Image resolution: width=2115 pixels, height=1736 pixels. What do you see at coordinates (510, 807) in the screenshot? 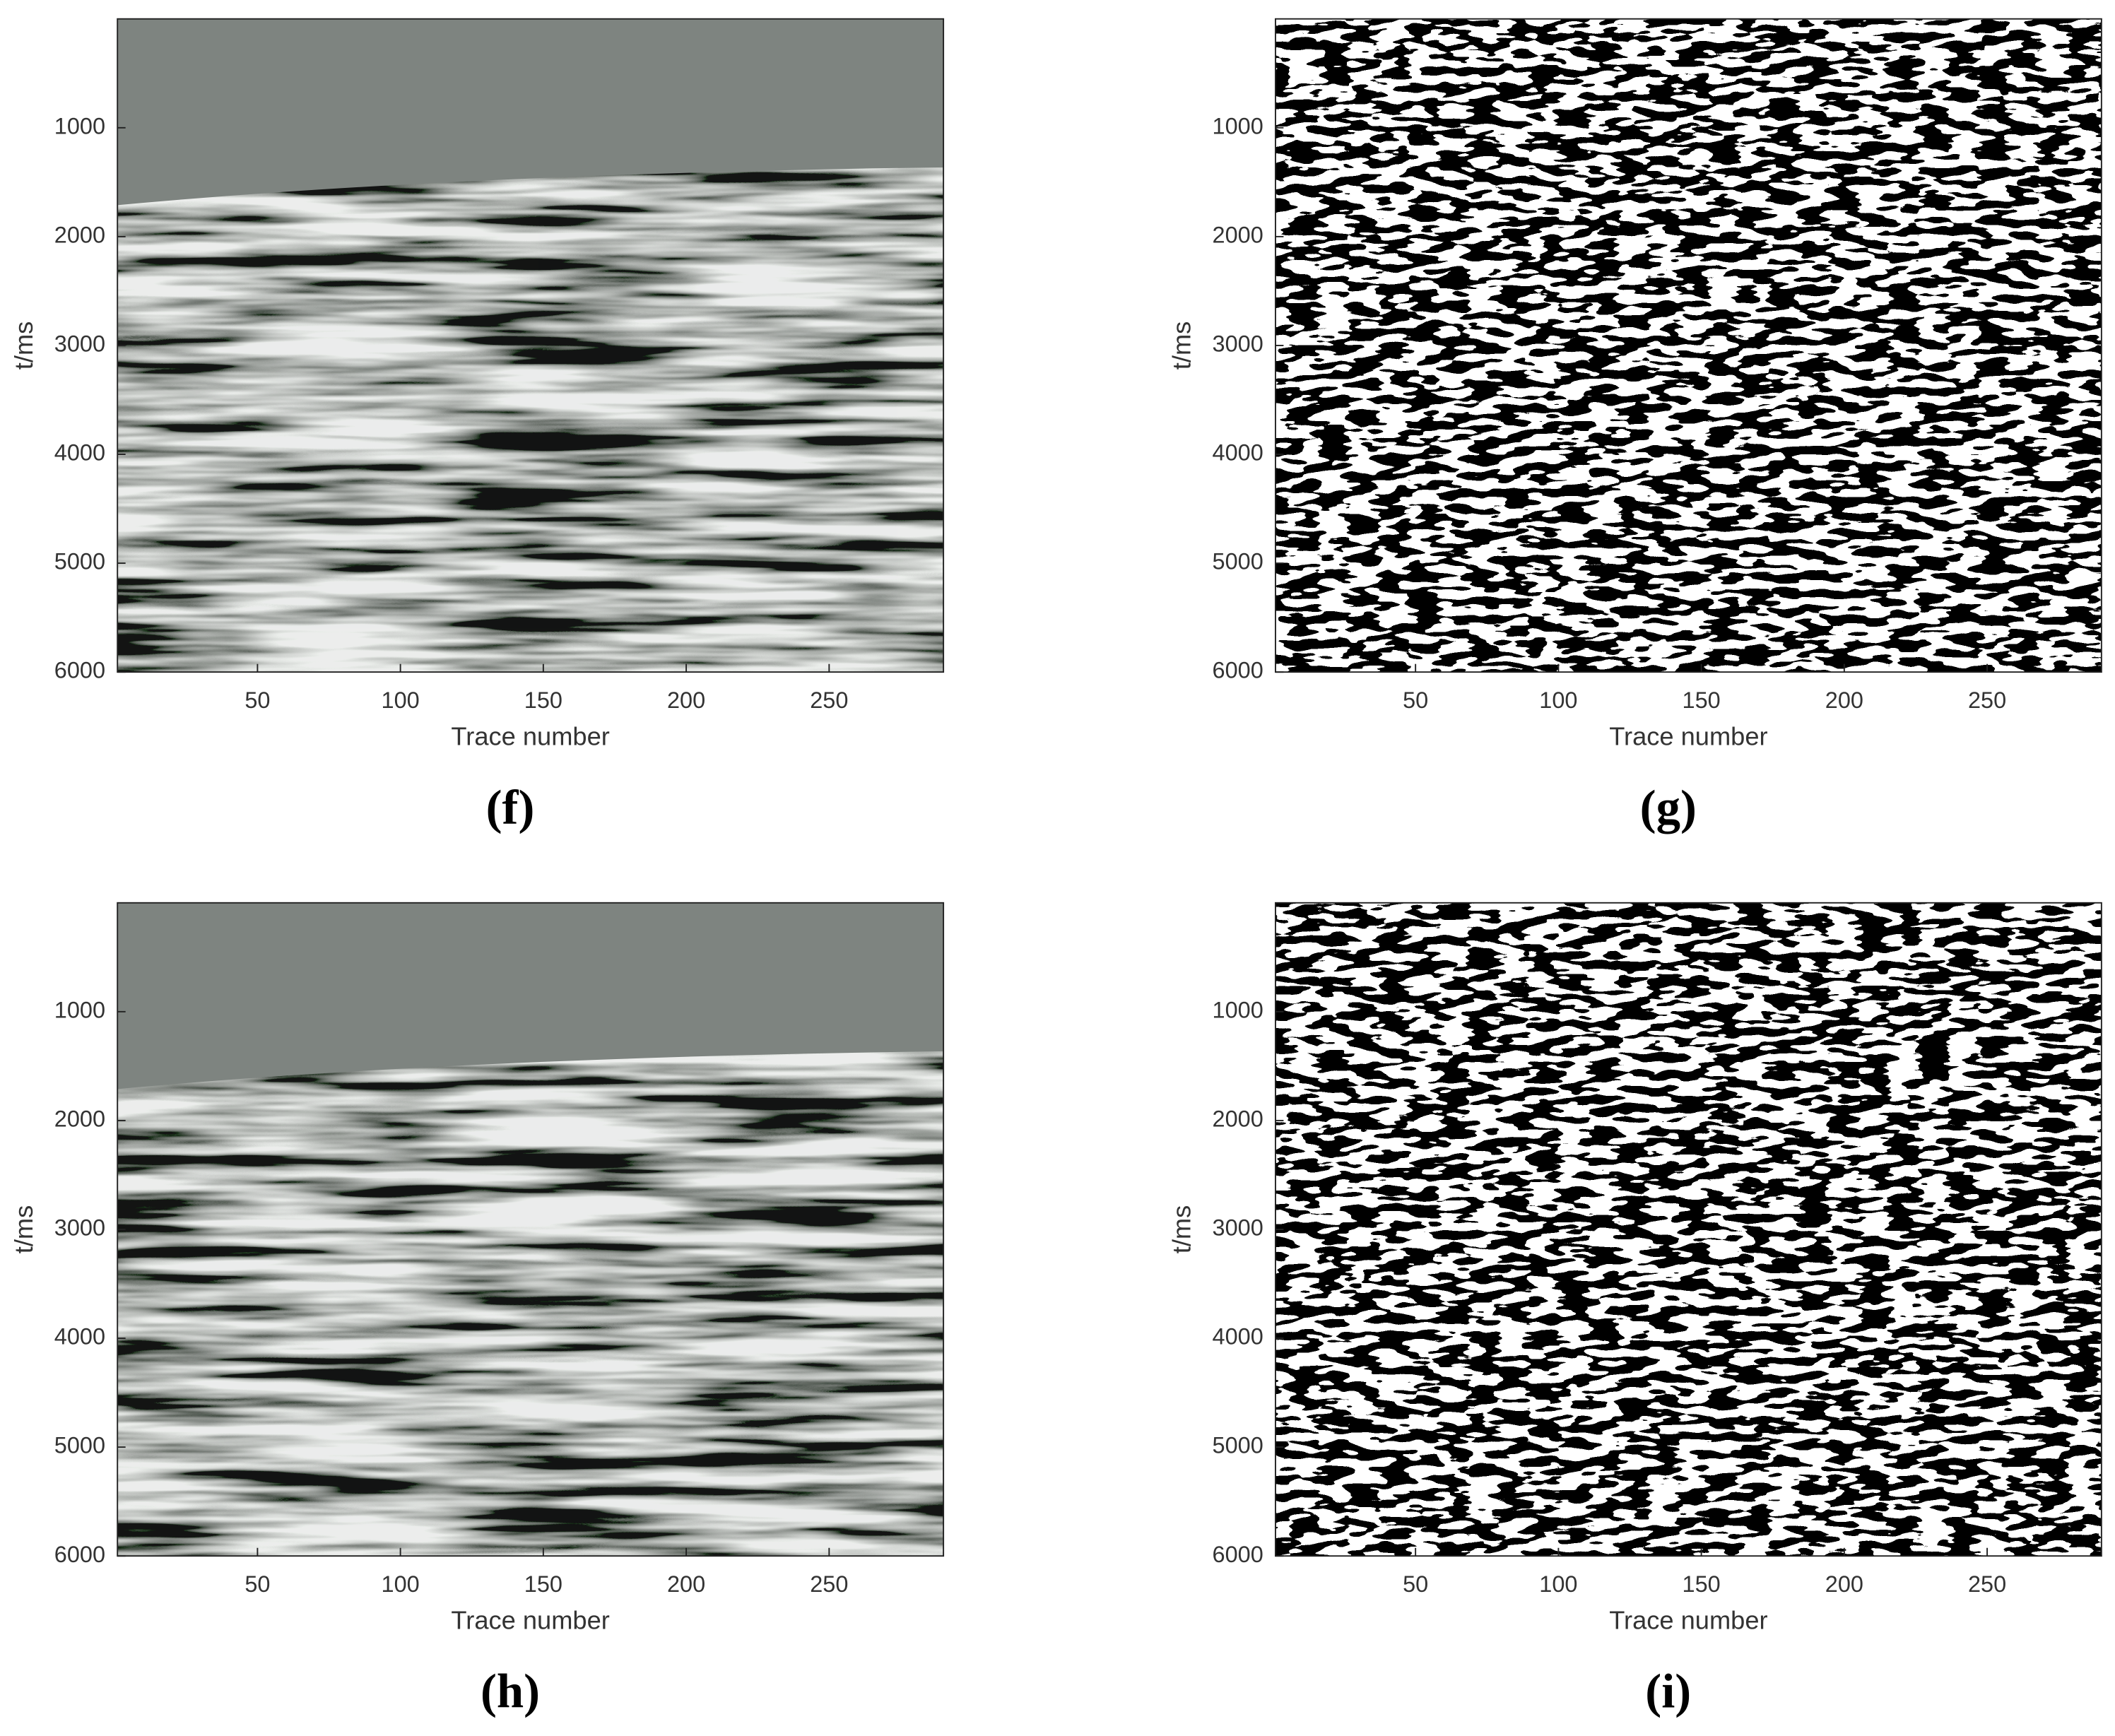
I see `panel-title: (f)` at bounding box center [510, 807].